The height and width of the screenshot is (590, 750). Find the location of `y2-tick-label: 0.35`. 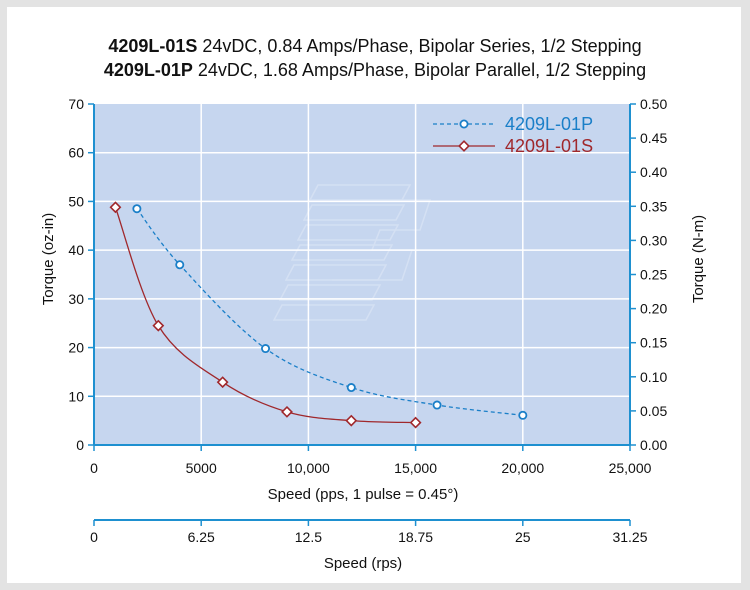

y2-tick-label: 0.35 is located at coordinates (653, 206).